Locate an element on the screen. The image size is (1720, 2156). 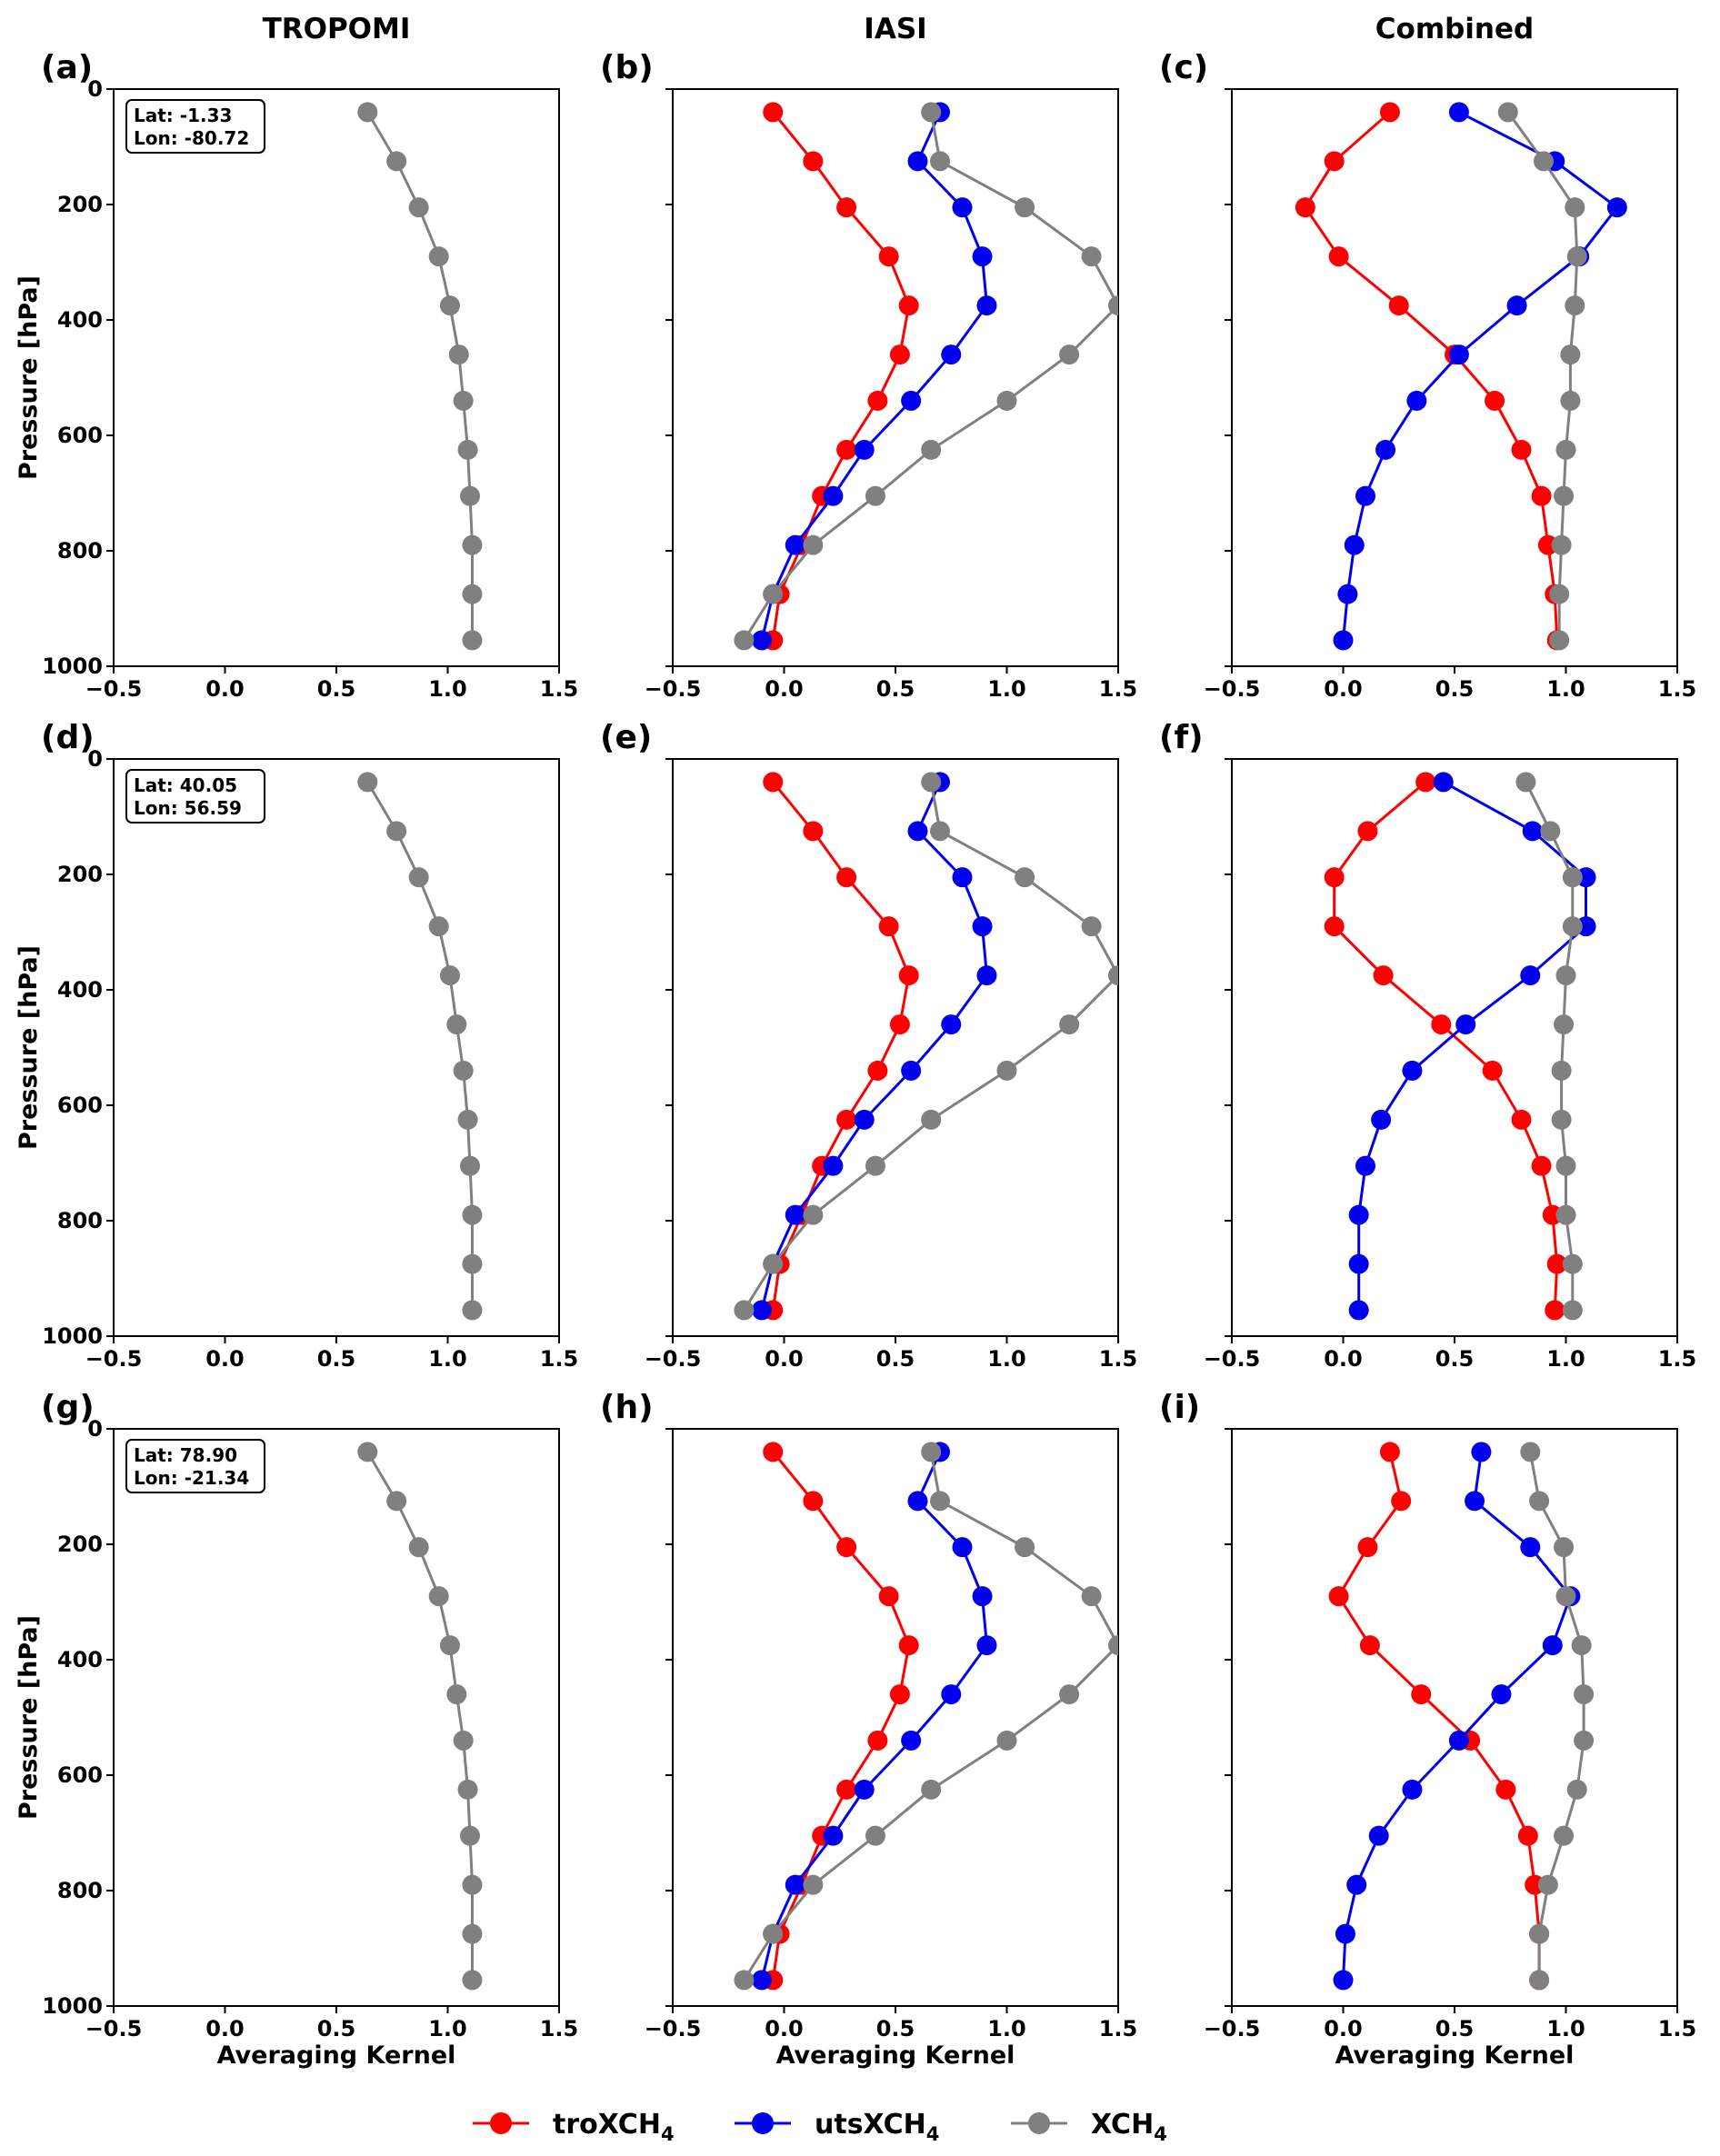
legend-marker-XCH4 is located at coordinates (1039, 2123).